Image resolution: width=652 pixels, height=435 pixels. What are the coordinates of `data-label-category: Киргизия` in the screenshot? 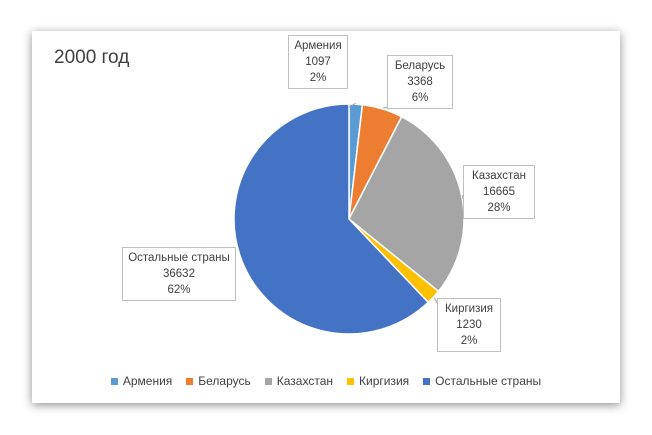 It's located at (469, 309).